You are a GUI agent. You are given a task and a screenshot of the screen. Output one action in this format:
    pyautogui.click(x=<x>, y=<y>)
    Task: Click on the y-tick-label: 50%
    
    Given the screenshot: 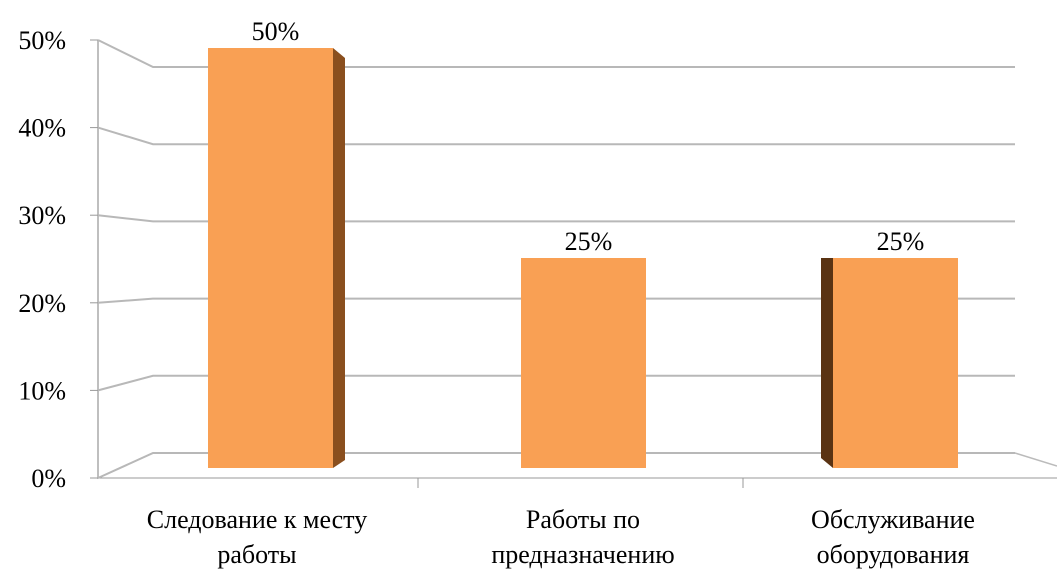 What is the action you would take?
    pyautogui.click(x=42, y=40)
    